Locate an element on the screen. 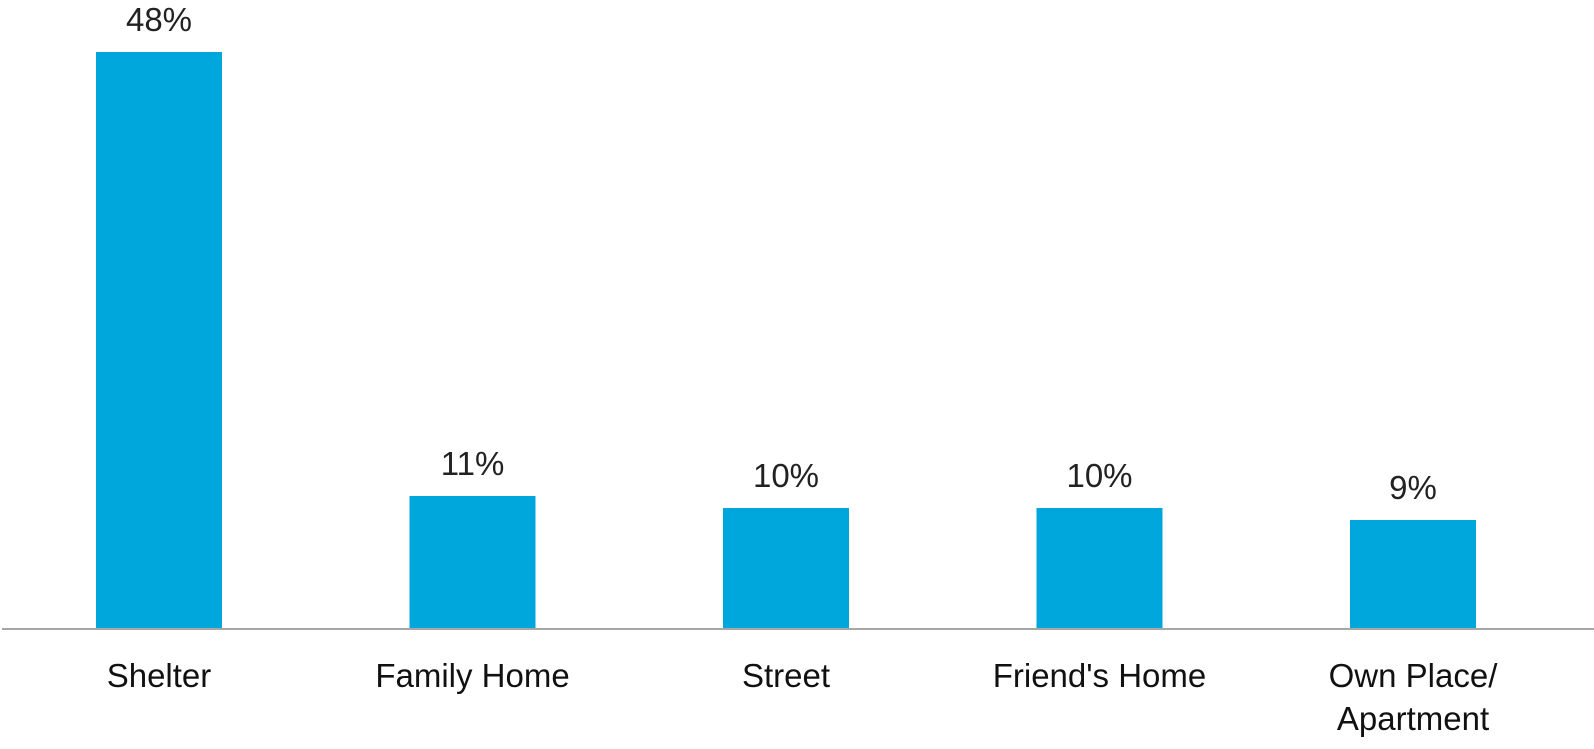  category-label: Friend's Home is located at coordinates (1100, 675).